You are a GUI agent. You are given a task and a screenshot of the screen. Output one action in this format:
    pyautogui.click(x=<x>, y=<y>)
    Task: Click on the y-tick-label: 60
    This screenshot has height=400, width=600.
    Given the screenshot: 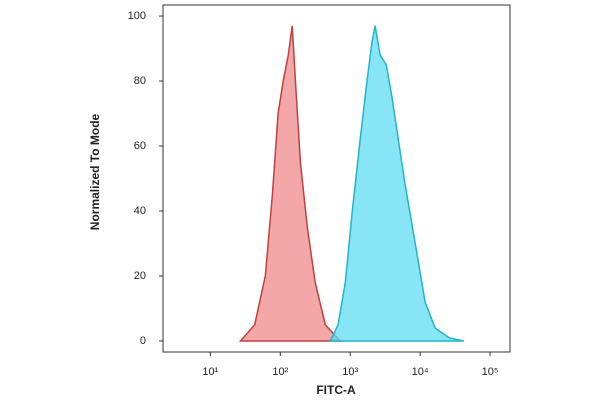 What is the action you would take?
    pyautogui.click(x=140, y=146)
    